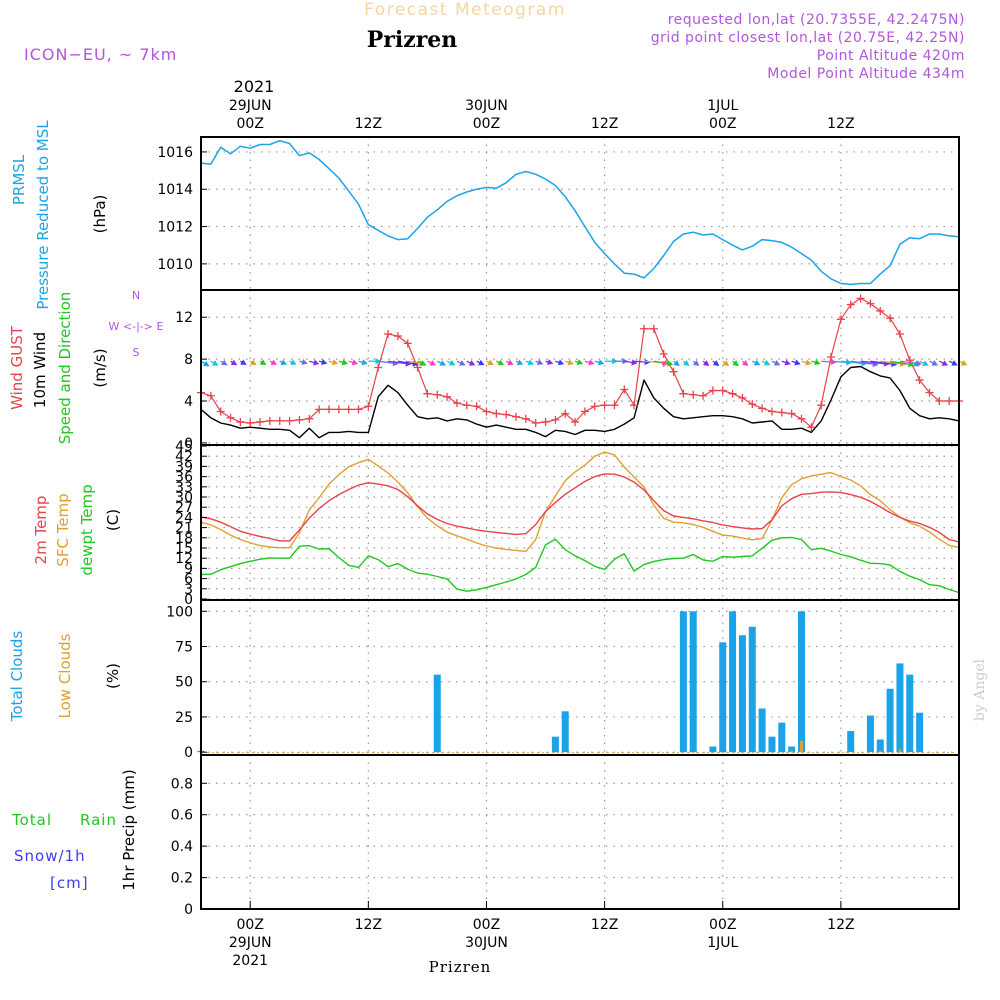 The height and width of the screenshot is (1000, 1000). I want to click on top-time-label: 29JUN, so click(250, 106).